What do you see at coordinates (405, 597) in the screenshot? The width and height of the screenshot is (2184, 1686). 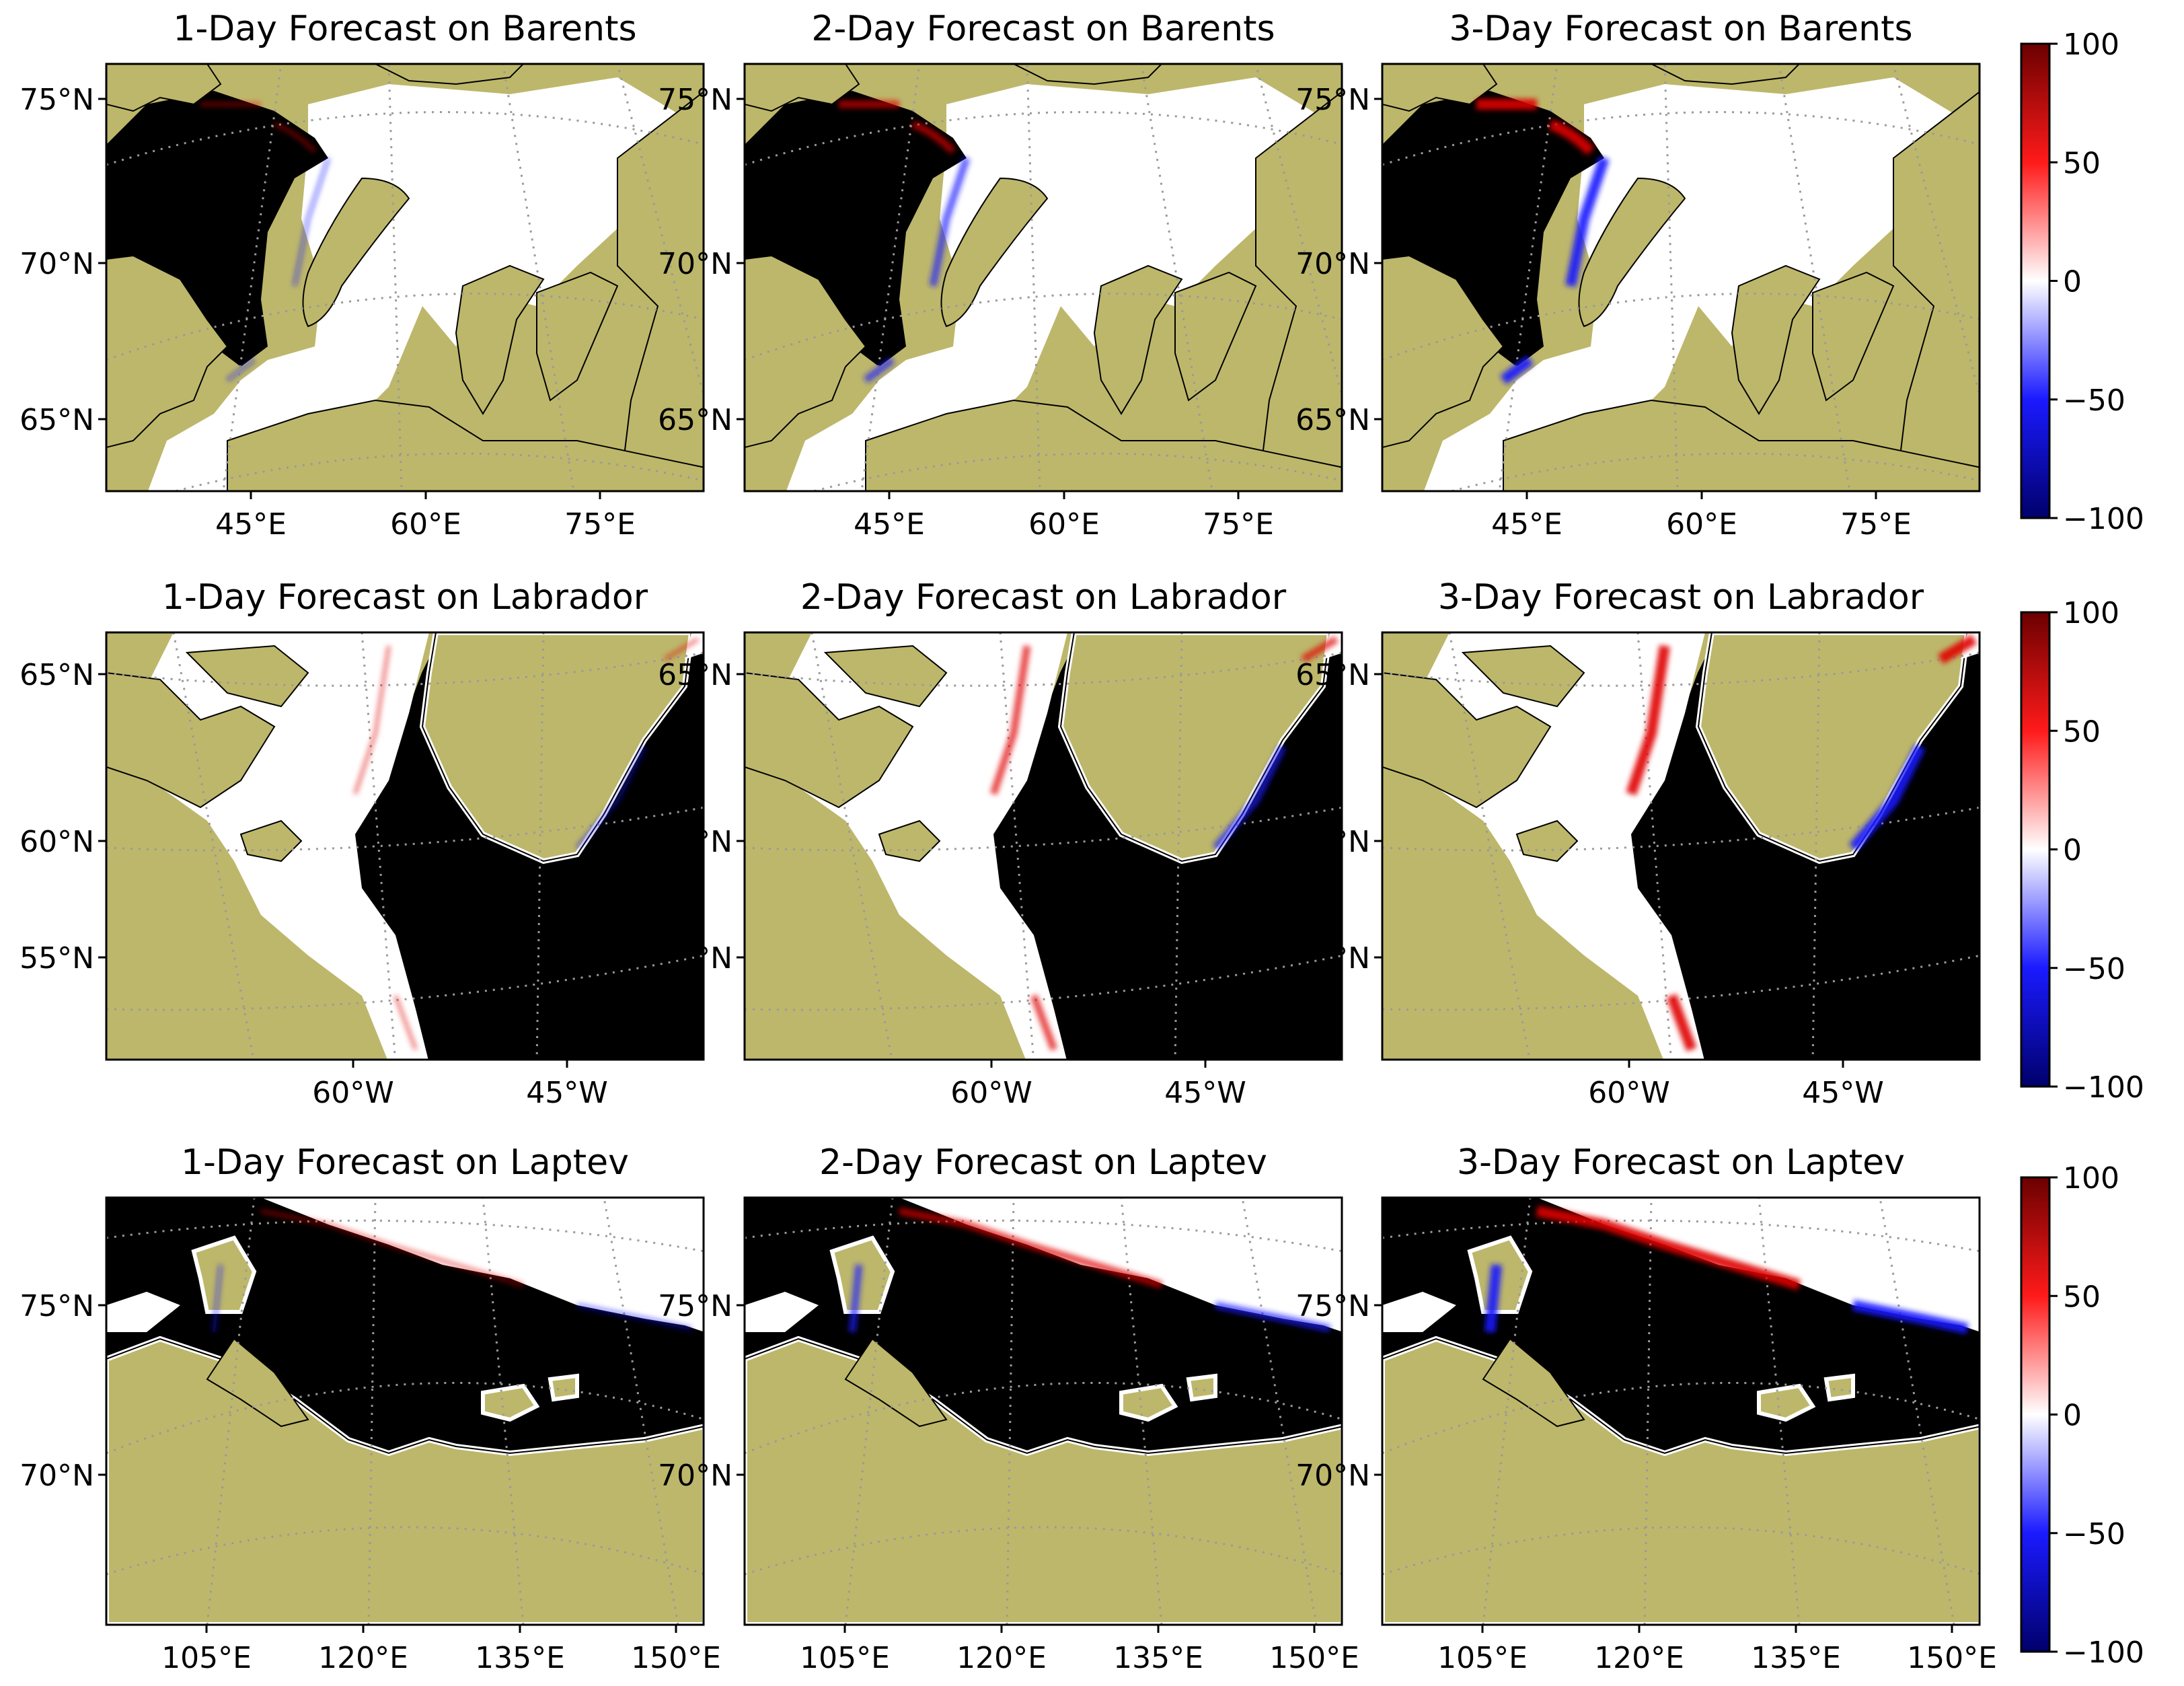 I see `panel-title: 1-Day Forecast on Labrador` at bounding box center [405, 597].